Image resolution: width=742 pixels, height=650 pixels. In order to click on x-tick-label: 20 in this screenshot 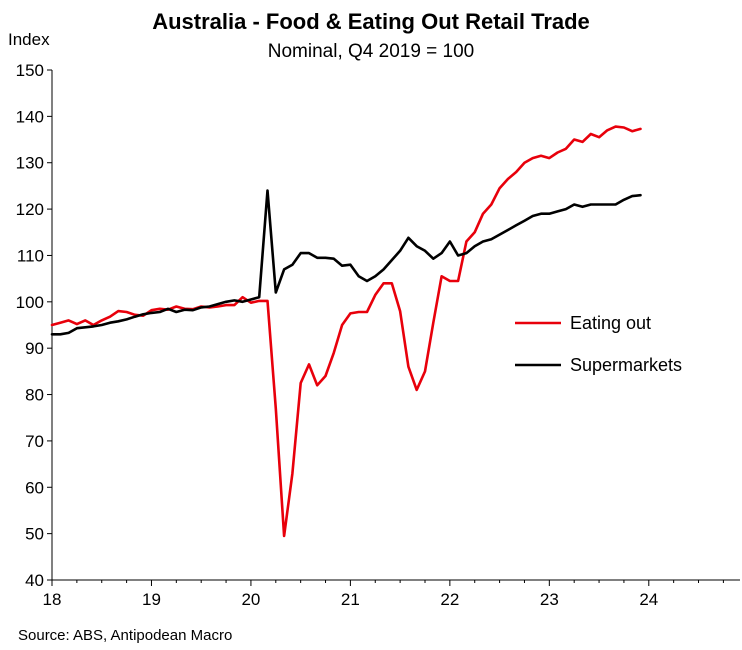, I will do `click(250, 599)`.